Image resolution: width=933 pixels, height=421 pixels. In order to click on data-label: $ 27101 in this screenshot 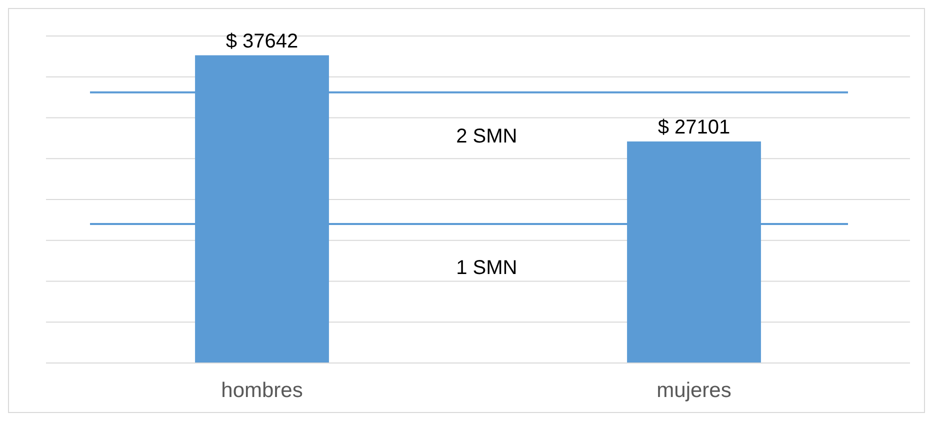, I will do `click(694, 127)`.